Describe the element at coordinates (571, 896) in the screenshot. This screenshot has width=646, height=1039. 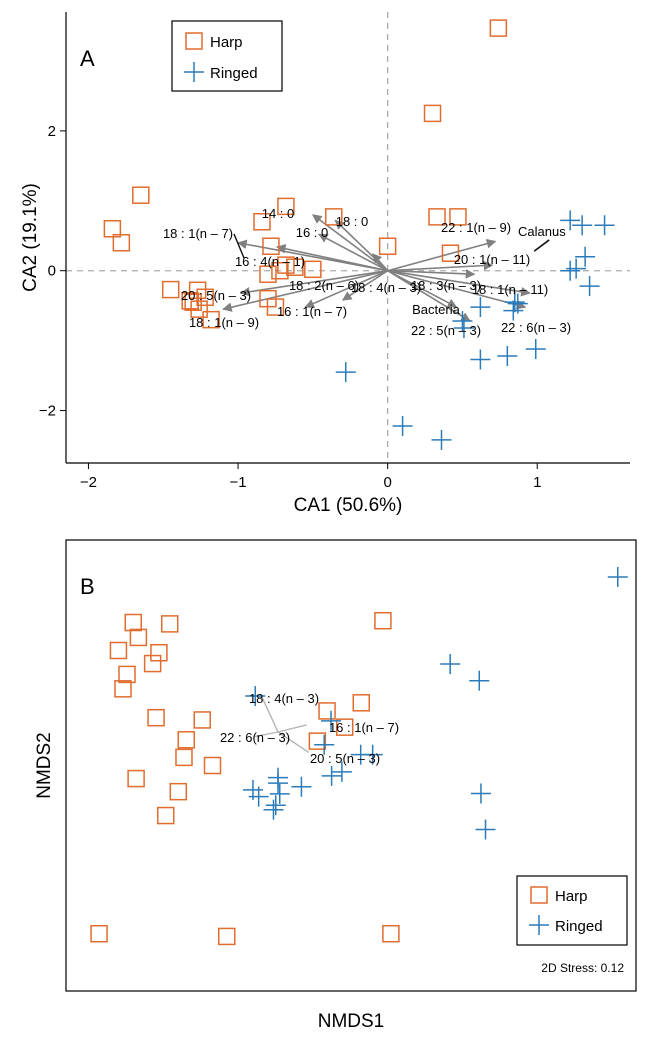
I see `panel-b-legend-harp-label: Harp` at that location.